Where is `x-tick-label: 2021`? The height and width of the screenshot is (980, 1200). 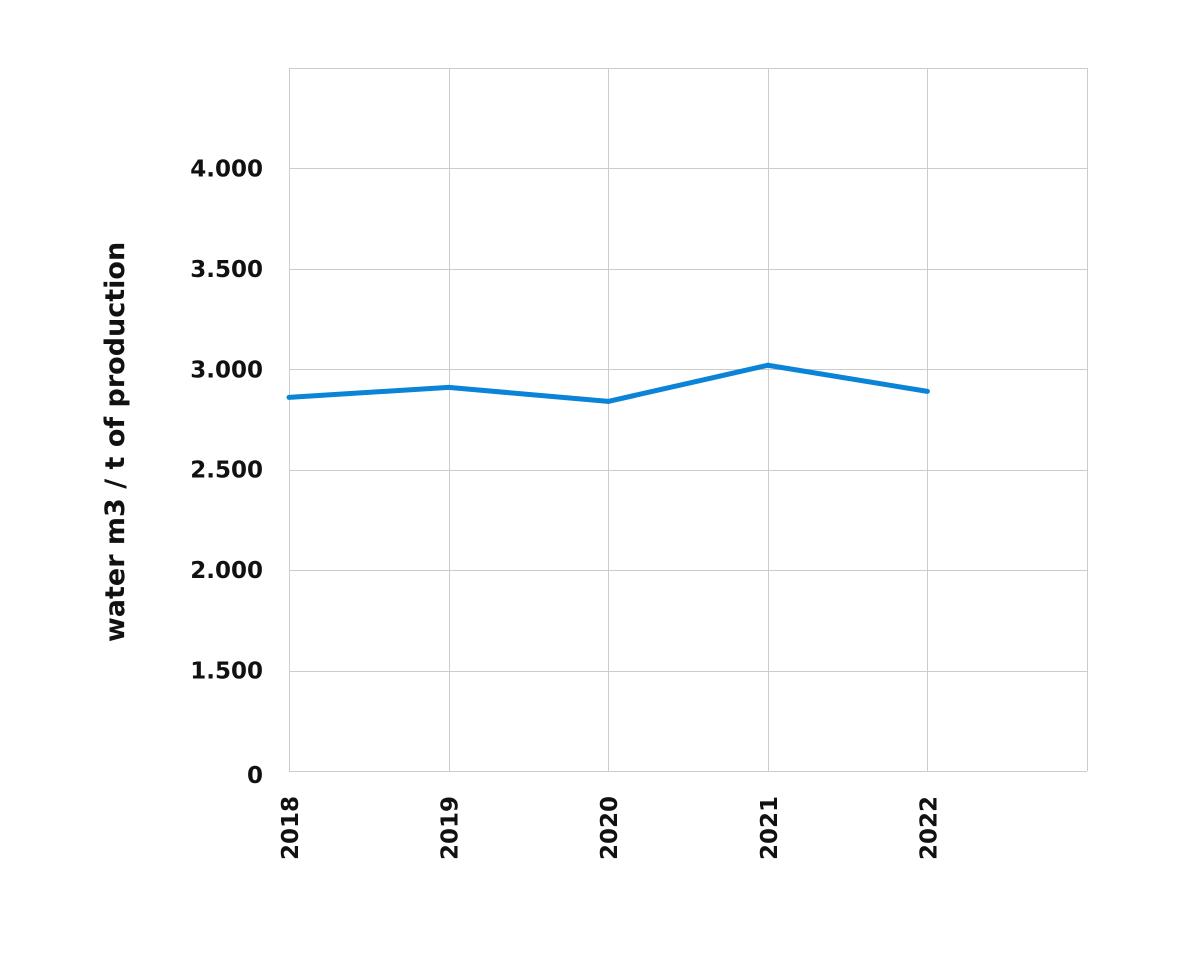
x-tick-label: 2021 is located at coordinates (770, 828).